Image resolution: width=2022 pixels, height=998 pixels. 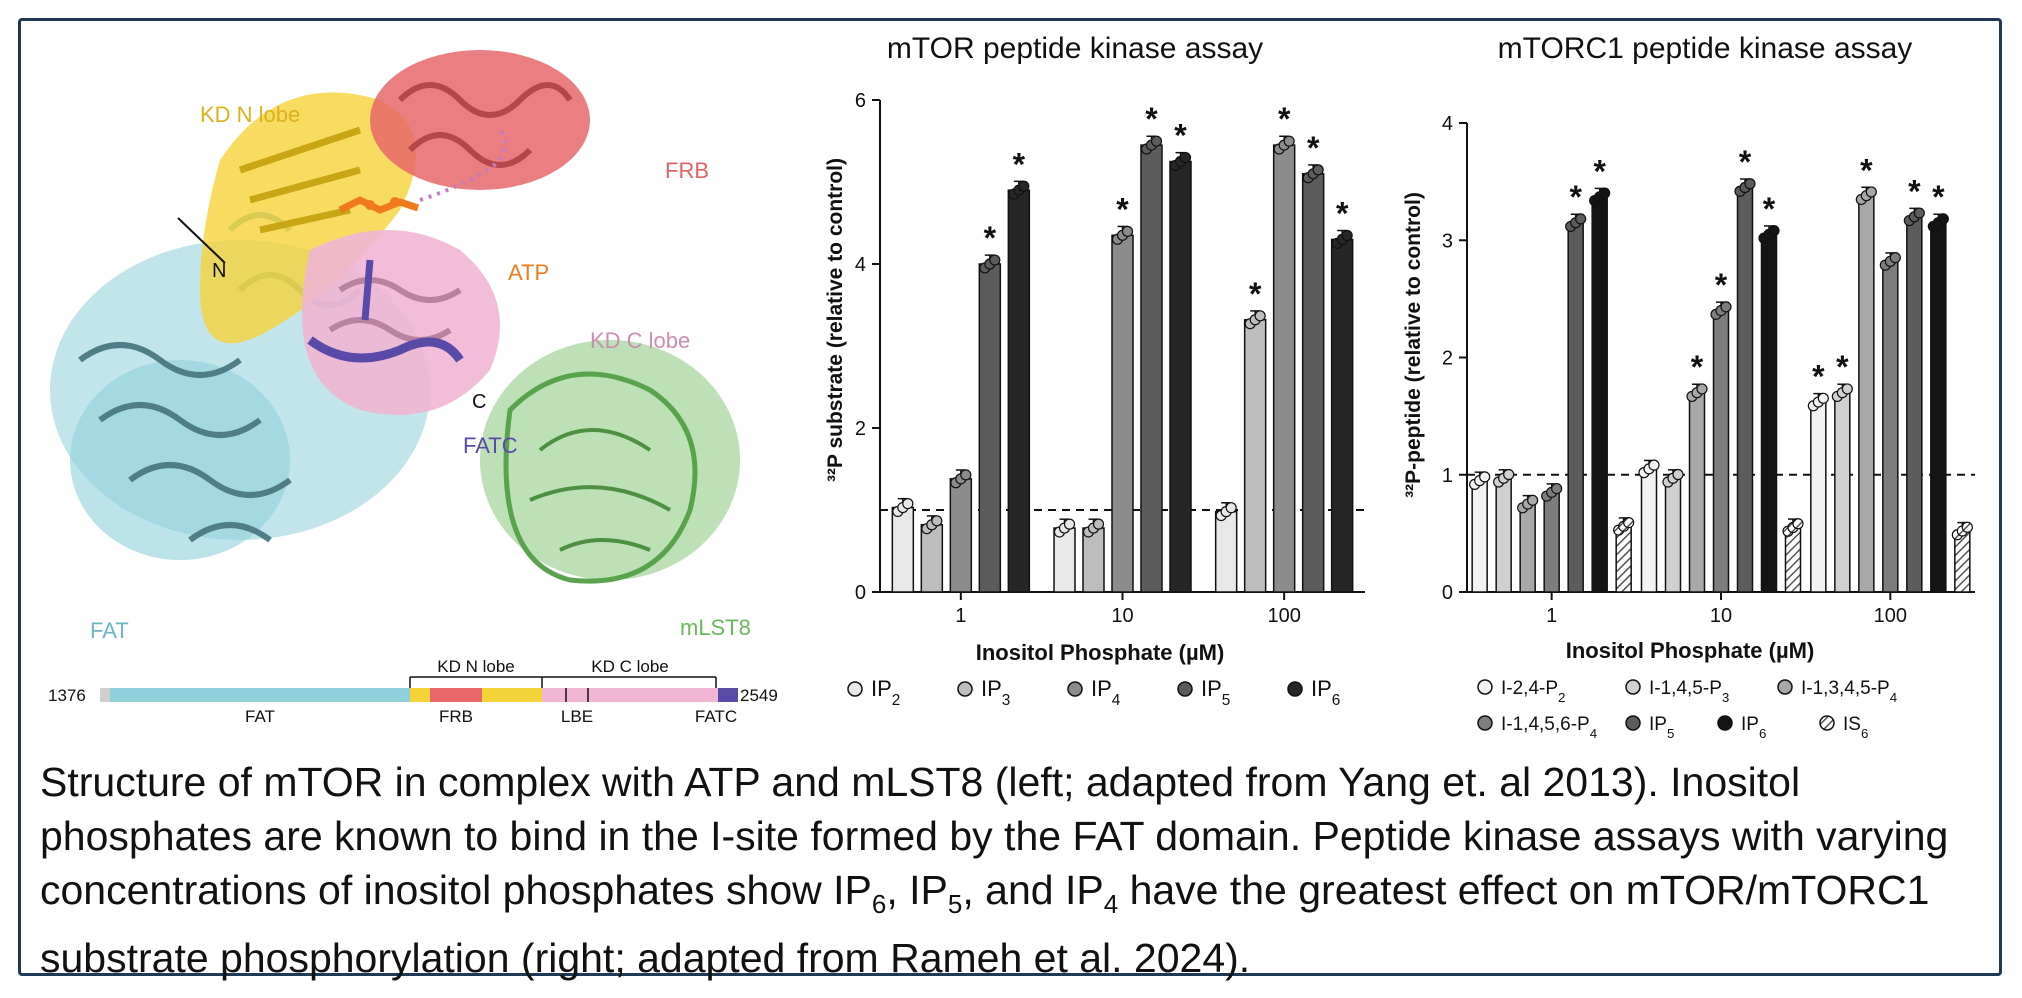 I want to click on chart2-ylabel: ³²P-peptide (relative to control), so click(x=1413, y=345).